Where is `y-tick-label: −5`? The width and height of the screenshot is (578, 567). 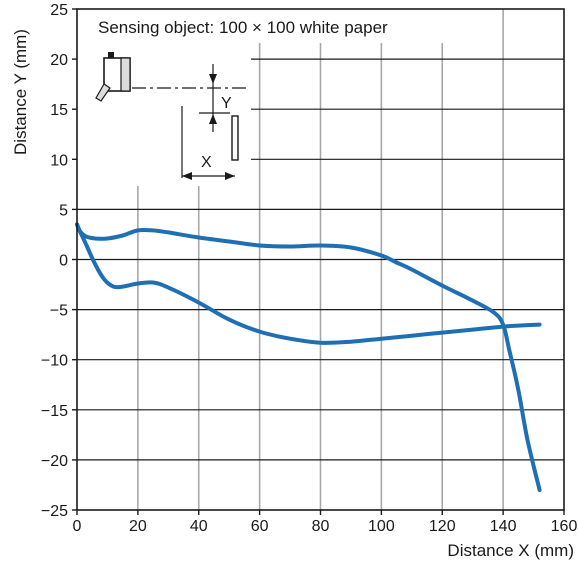
y-tick-label: −5 is located at coordinates (59, 311).